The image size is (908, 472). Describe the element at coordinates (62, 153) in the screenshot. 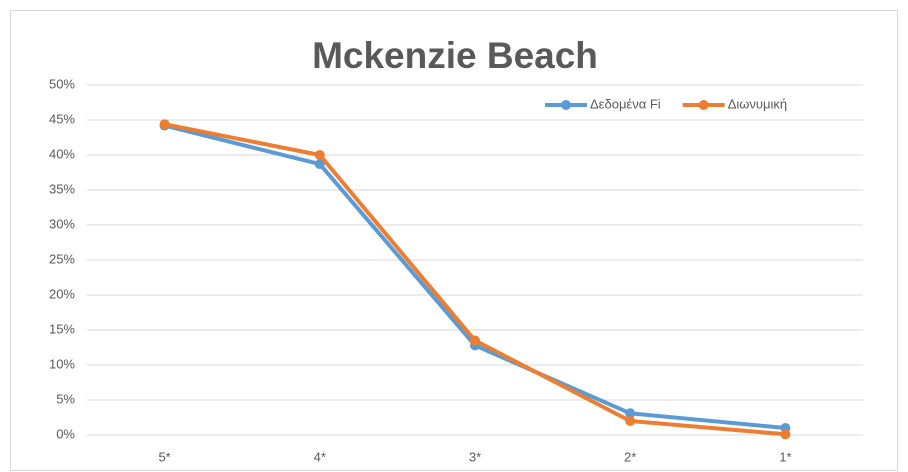

I see `y-tick-label: 40%` at that location.